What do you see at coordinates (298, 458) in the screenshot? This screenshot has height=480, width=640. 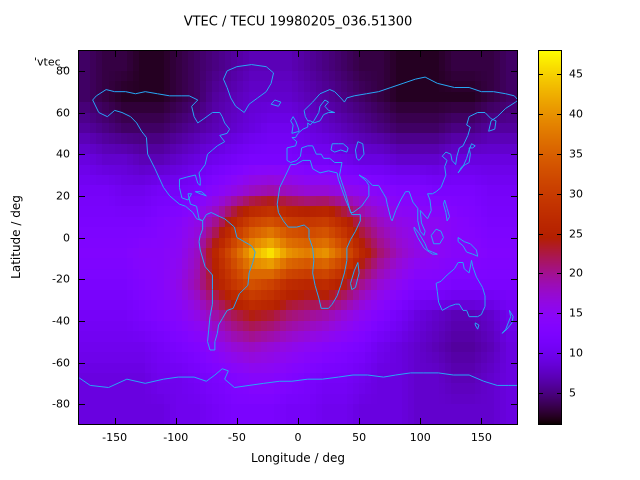 I see `x-axis-label: Longitude / deg` at bounding box center [298, 458].